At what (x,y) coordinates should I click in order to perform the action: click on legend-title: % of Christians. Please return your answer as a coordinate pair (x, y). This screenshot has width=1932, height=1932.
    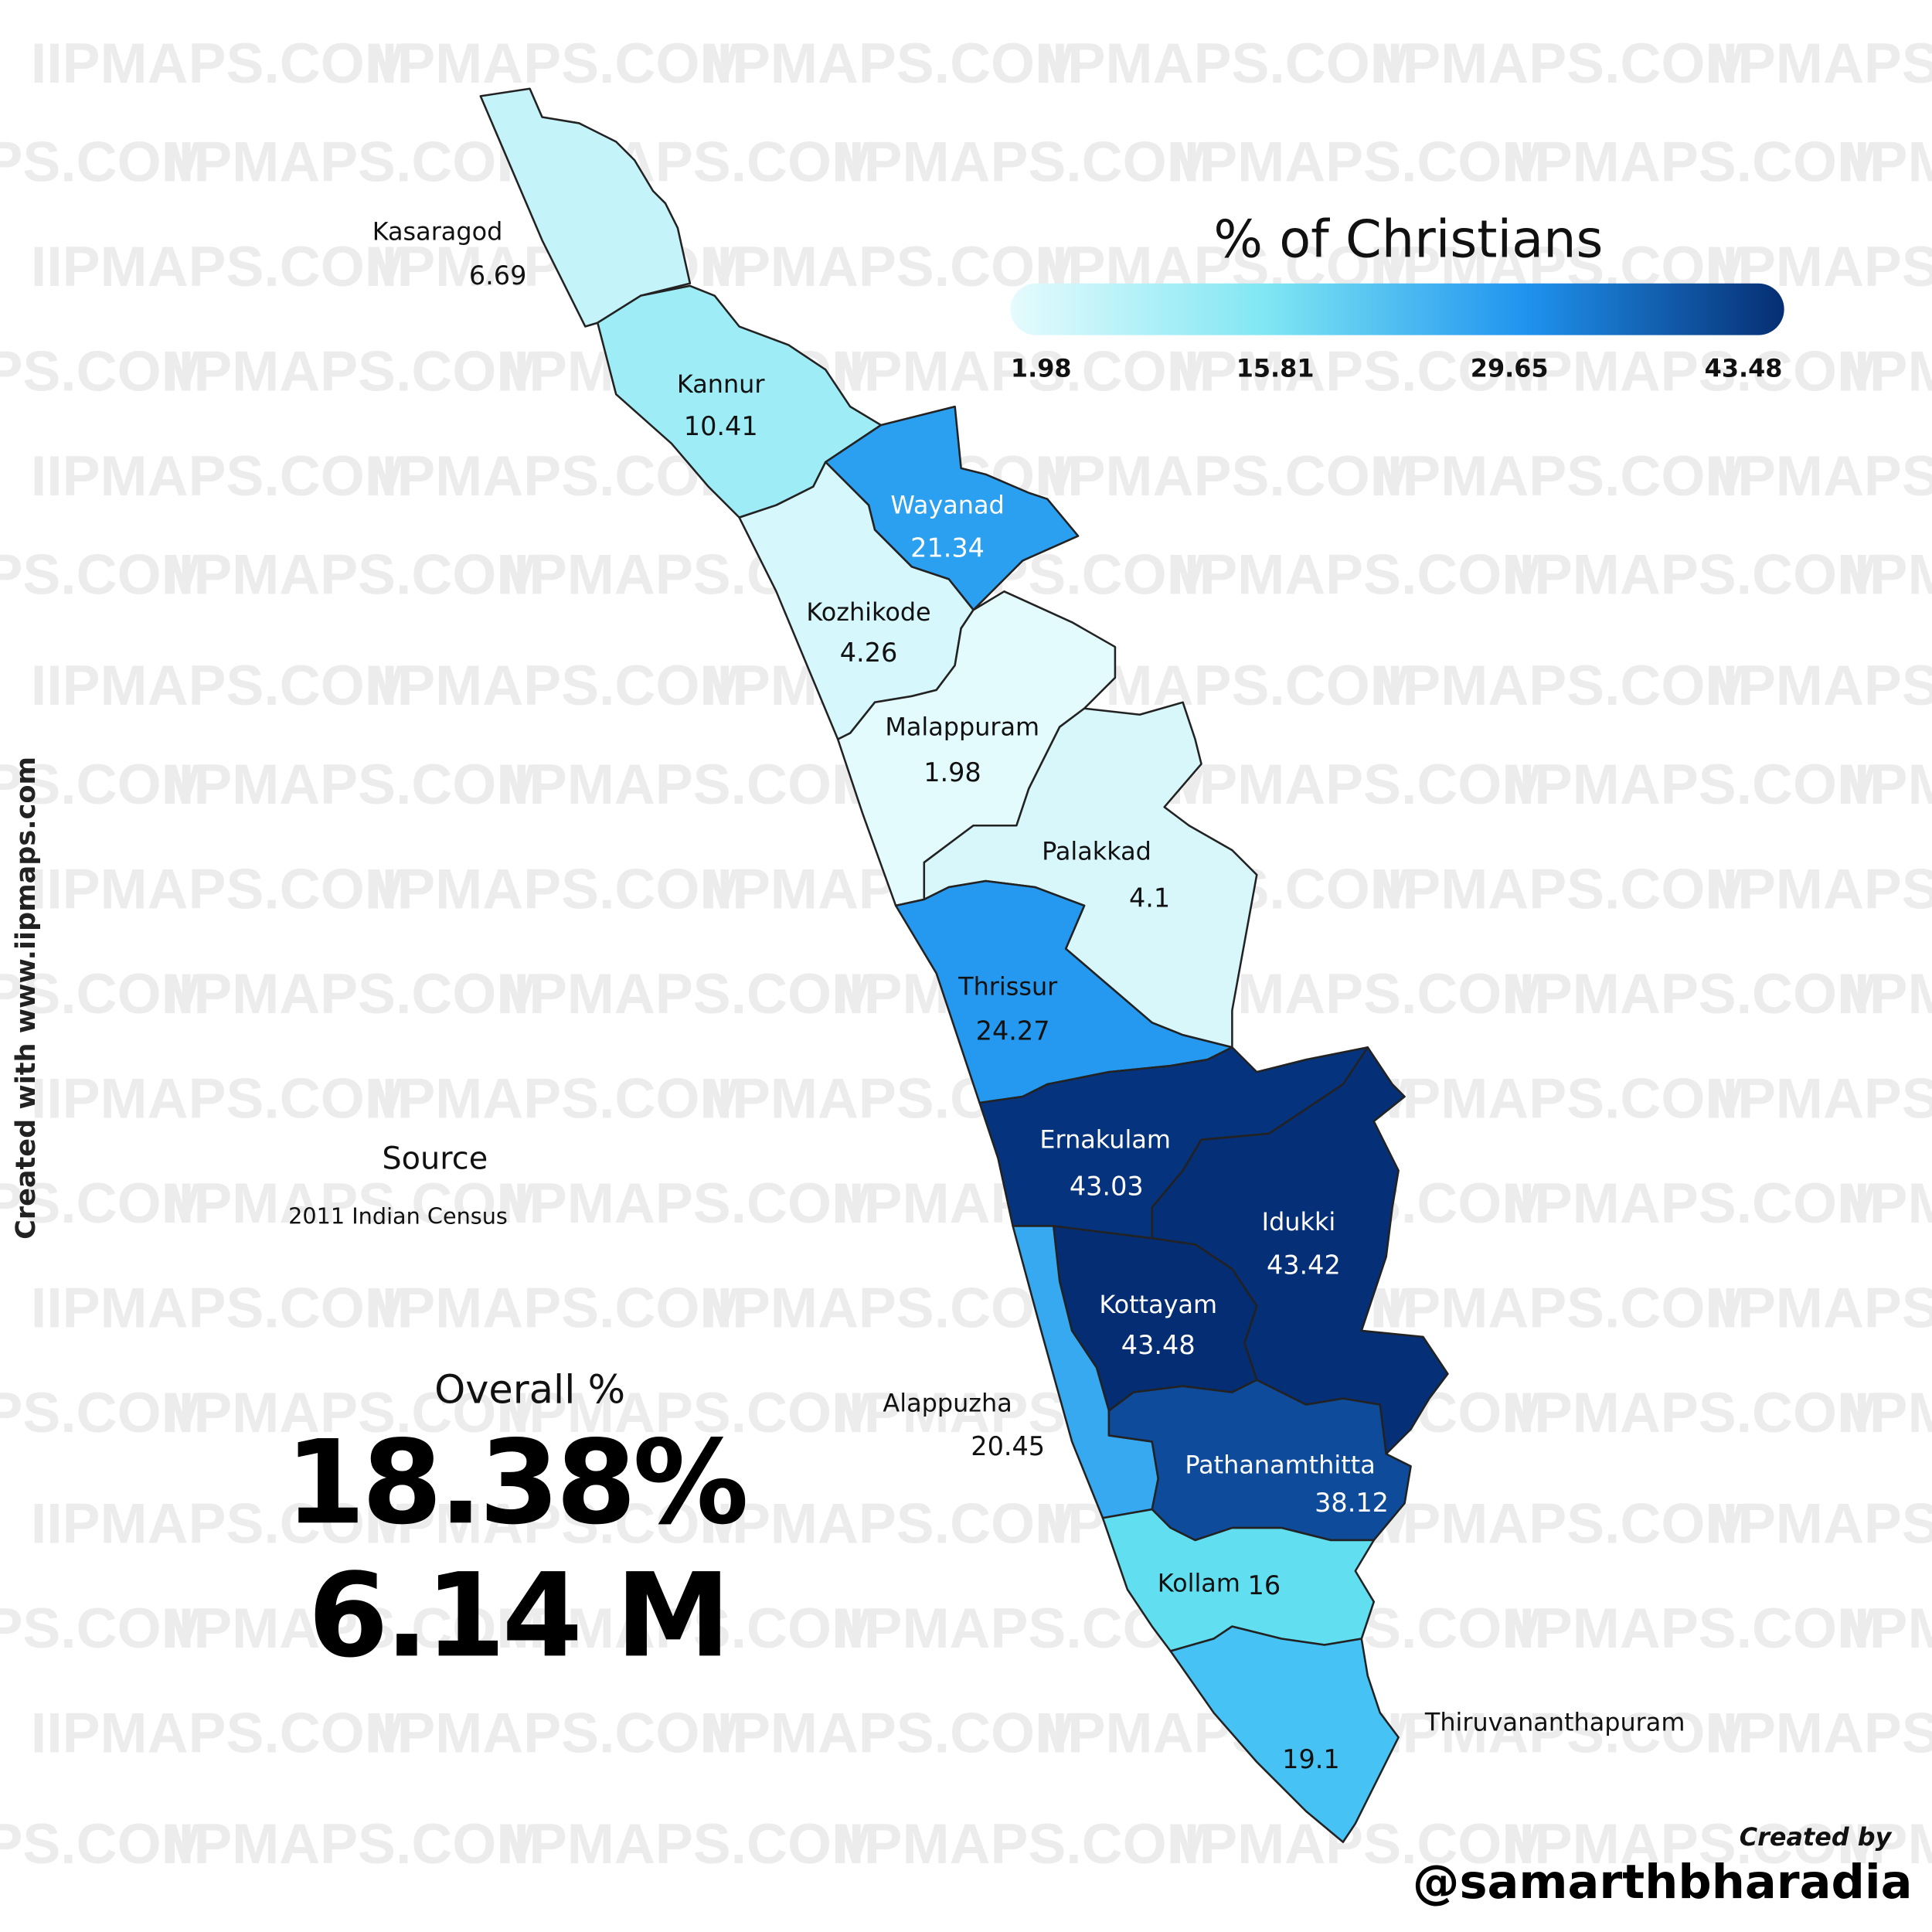
    Looking at the image, I should click on (1408, 239).